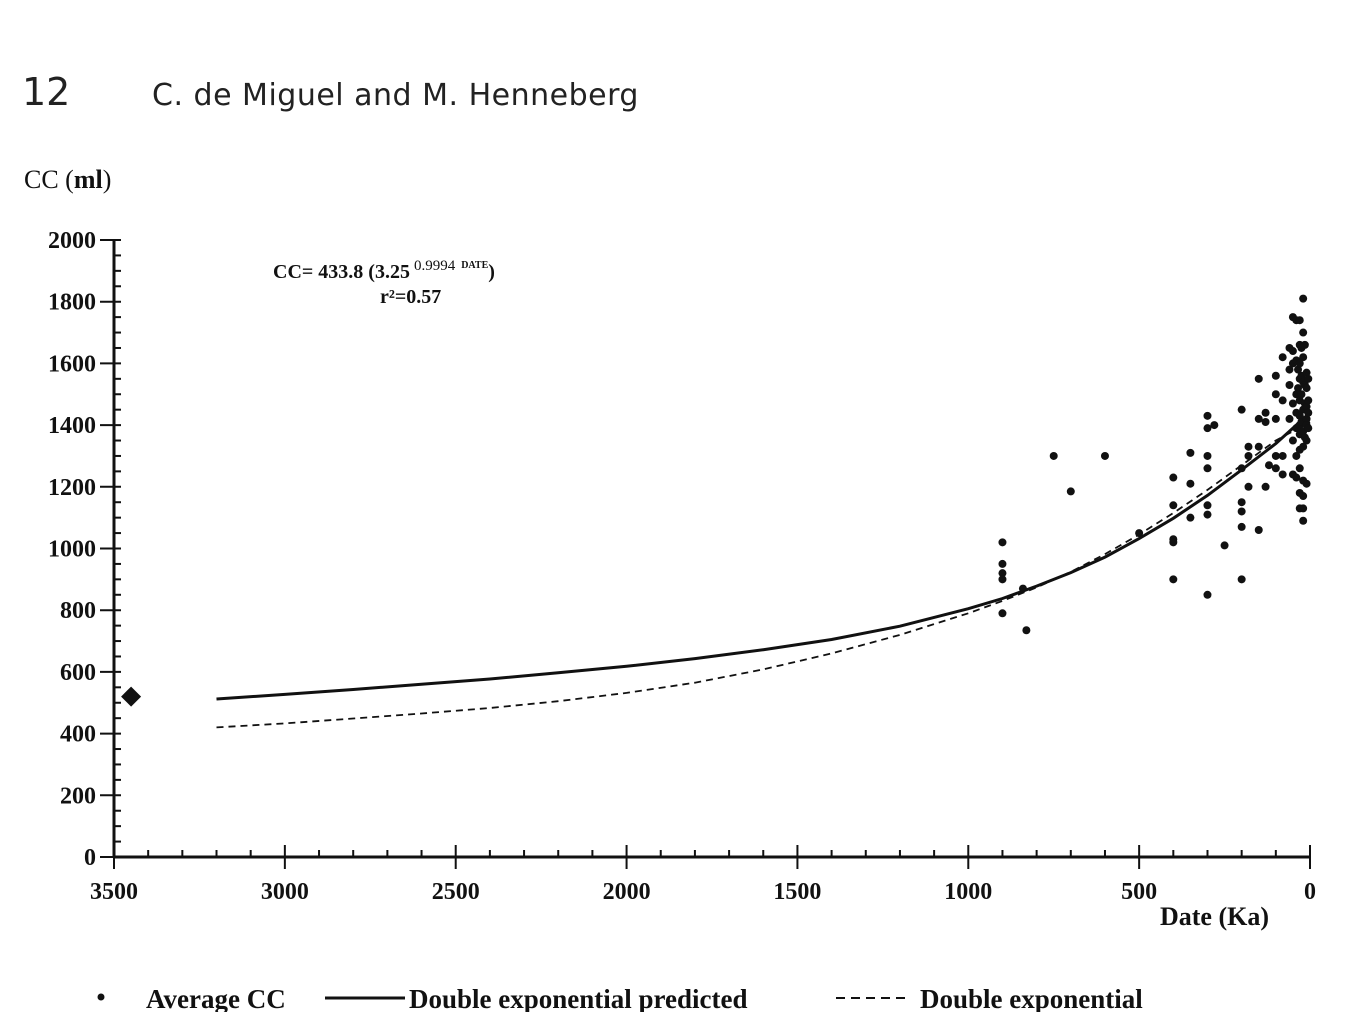  What do you see at coordinates (90, 858) in the screenshot?
I see `y-tick-label: 0` at bounding box center [90, 858].